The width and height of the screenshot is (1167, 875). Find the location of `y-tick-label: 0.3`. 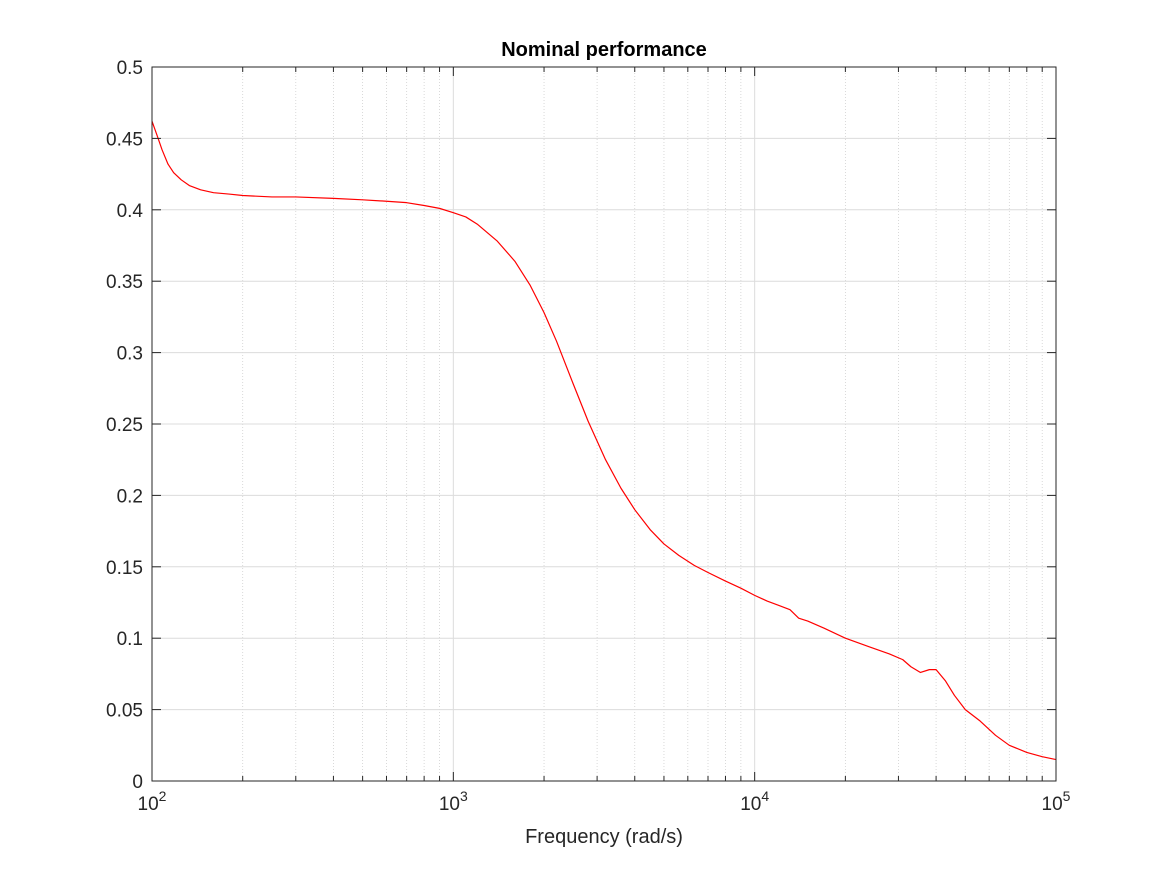

y-tick-label: 0.3 is located at coordinates (130, 354).